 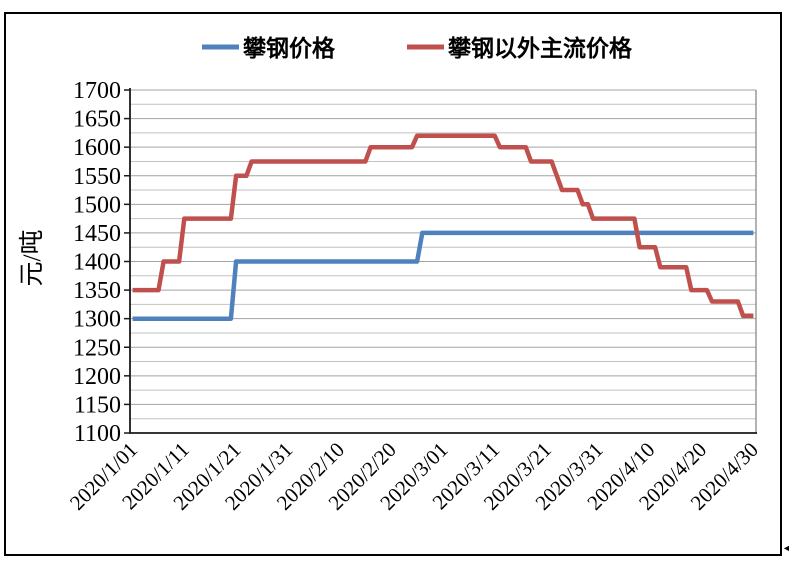 What do you see at coordinates (785, 548) in the screenshot?
I see `corner-resize-artifact: ◄` at bounding box center [785, 548].